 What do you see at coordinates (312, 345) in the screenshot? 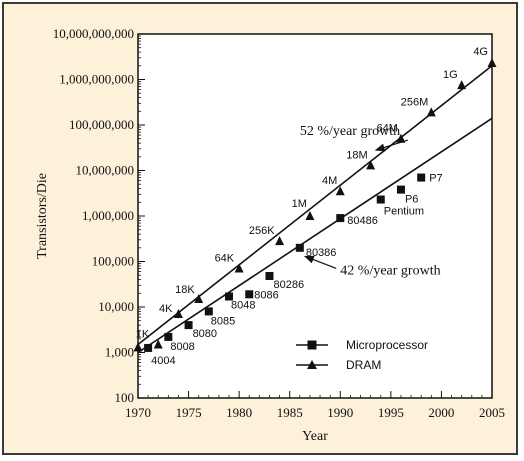
I see `legend-marker-microprocessor` at bounding box center [312, 345].